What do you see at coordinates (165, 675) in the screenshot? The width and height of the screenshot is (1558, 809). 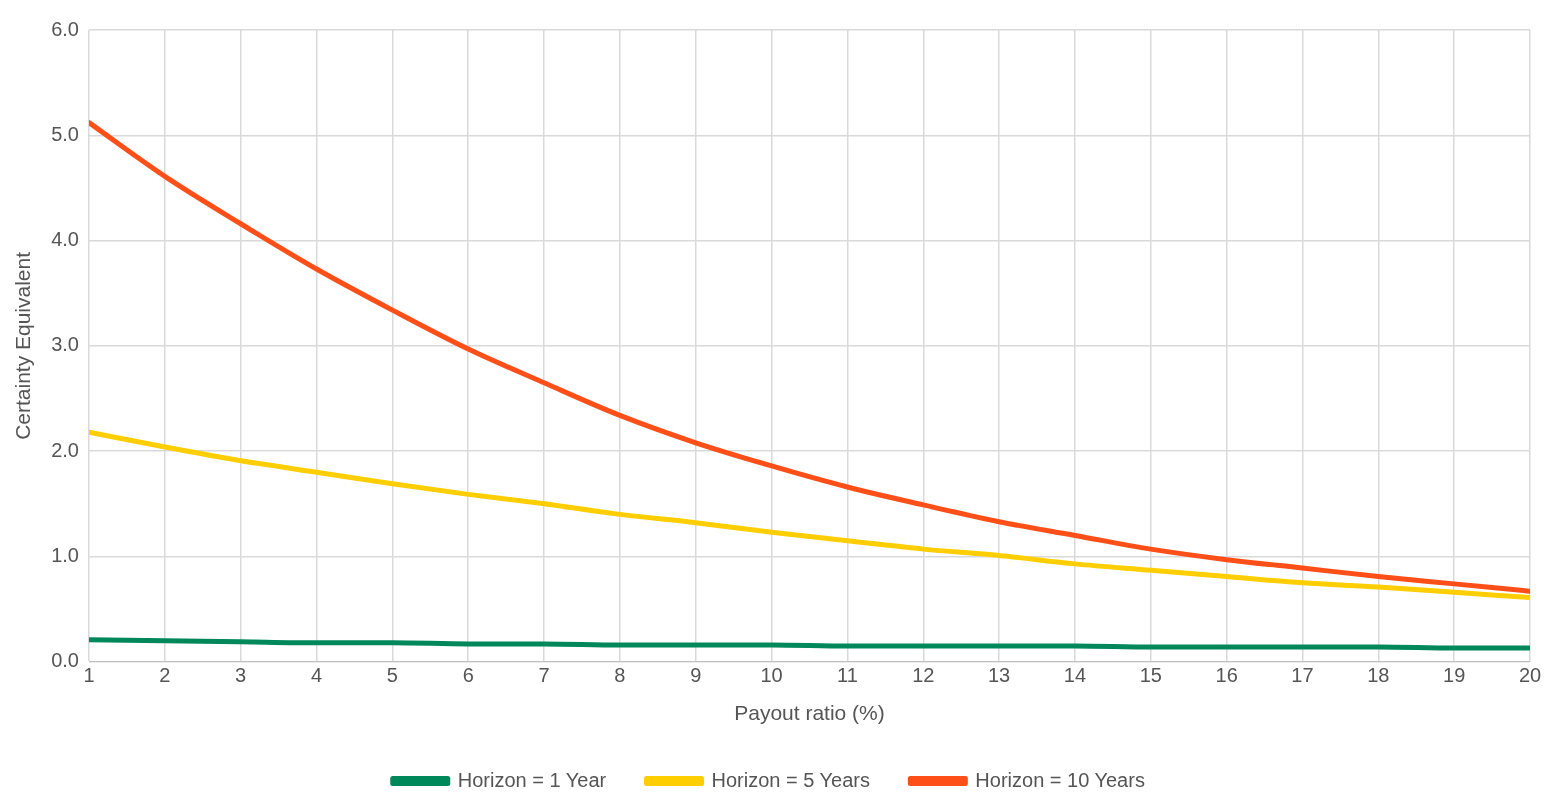 I see `x-tick-label: 2` at bounding box center [165, 675].